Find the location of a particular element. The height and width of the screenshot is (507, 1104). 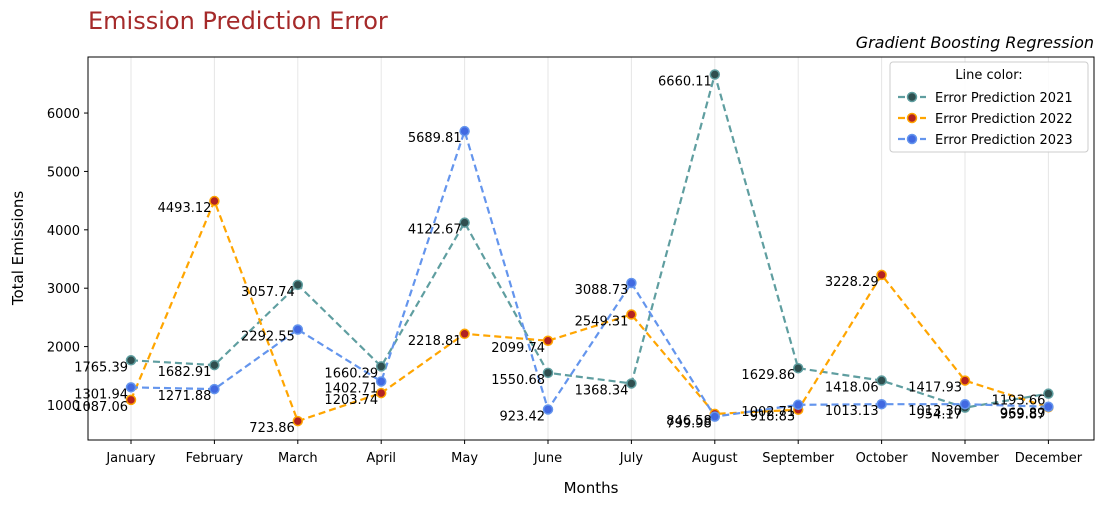

y-tick-label: 1000 is located at coordinates (63, 406).